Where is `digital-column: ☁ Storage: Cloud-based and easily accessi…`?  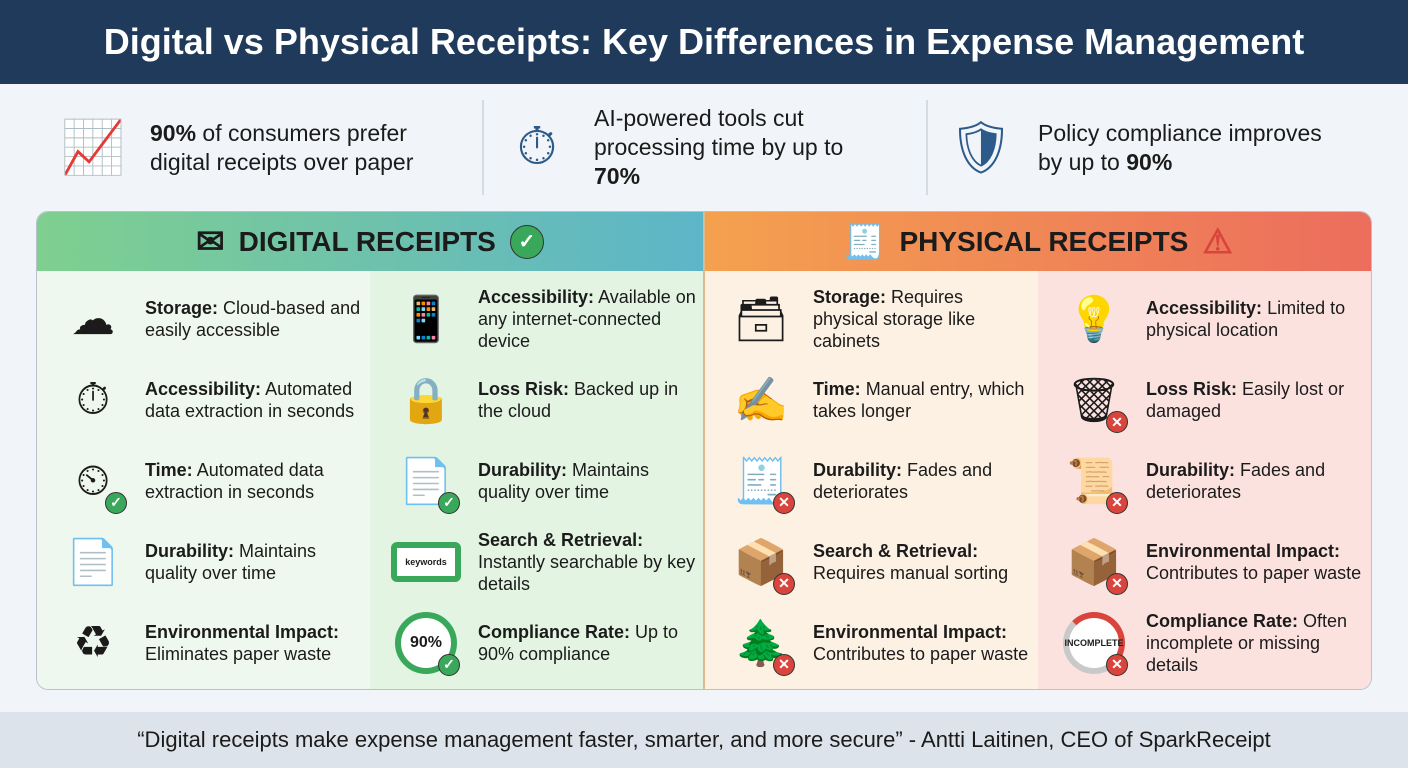
digital-column: ☁ Storage: Cloud-based and easily accessi… is located at coordinates (203, 480).